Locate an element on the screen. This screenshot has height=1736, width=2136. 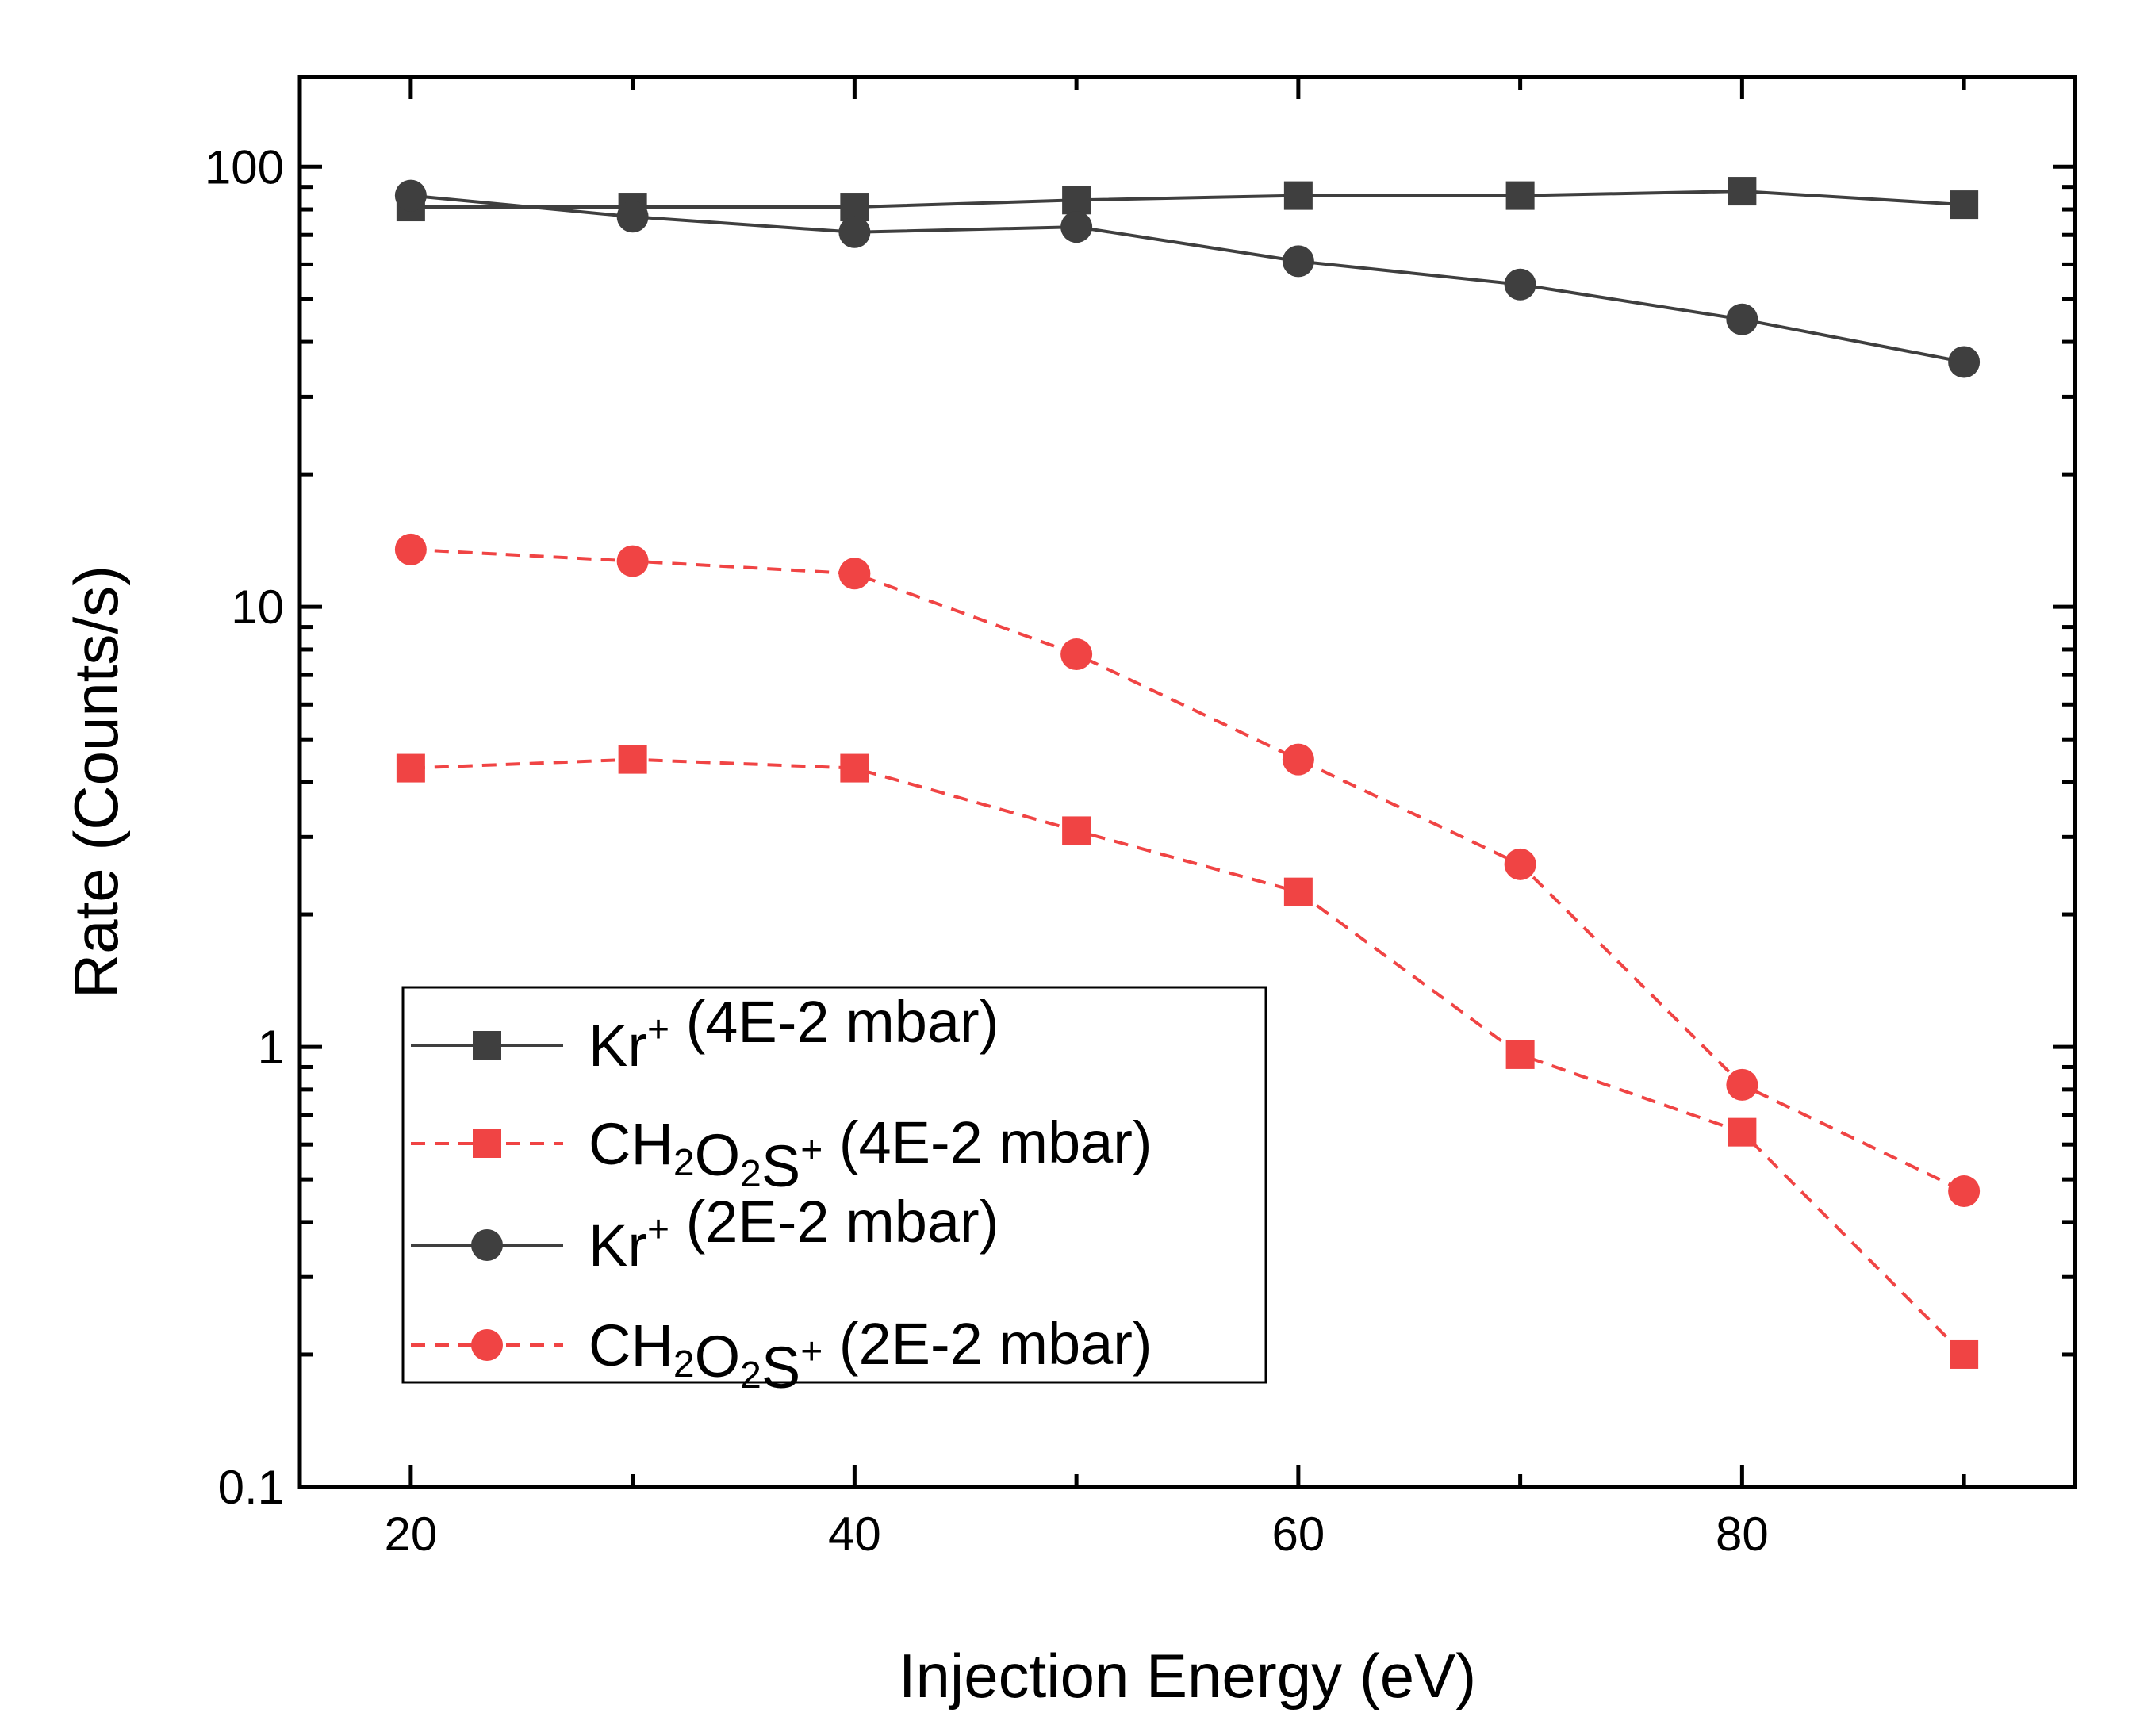
legend-box is located at coordinates (834, 1185).